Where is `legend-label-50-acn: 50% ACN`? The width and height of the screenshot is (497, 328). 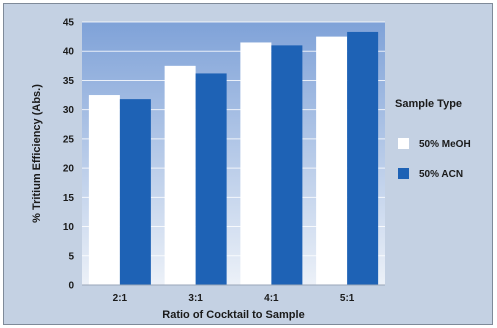
legend-label-50-acn: 50% ACN is located at coordinates (441, 174).